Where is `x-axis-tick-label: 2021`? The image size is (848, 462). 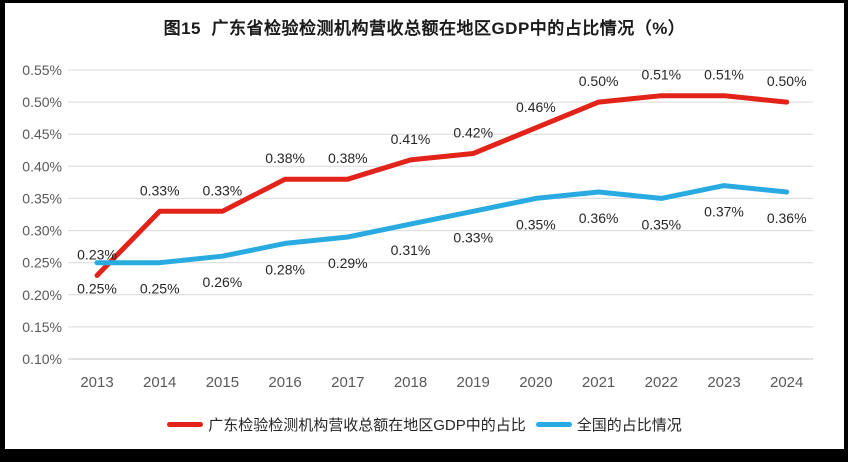 x-axis-tick-label: 2021 is located at coordinates (598, 382).